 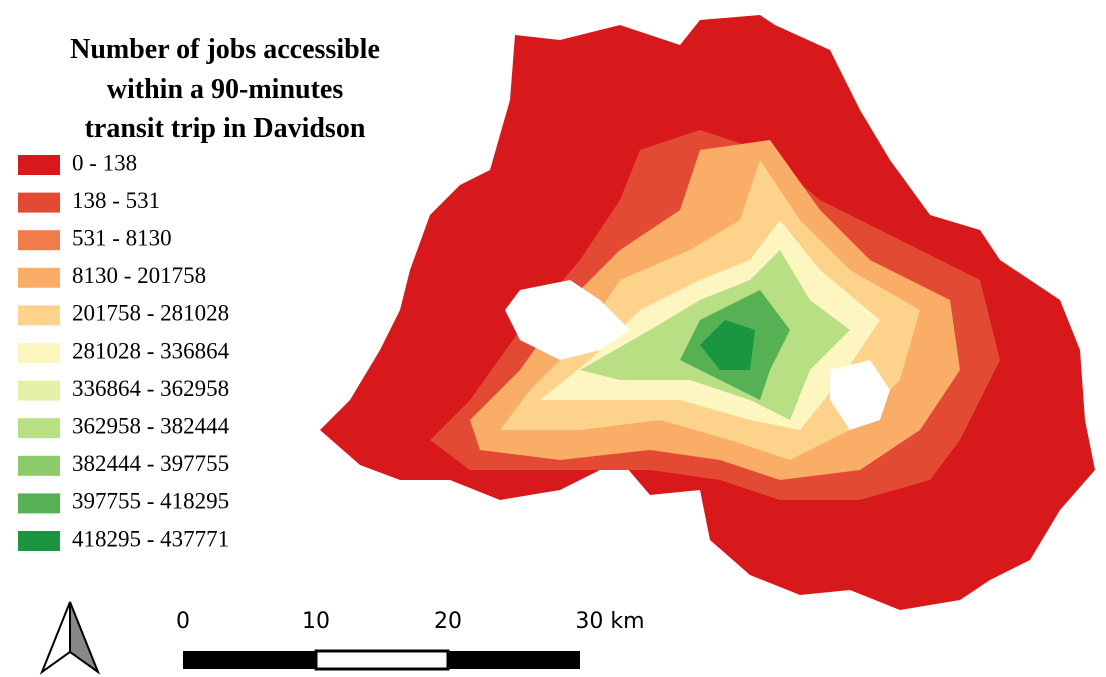 I want to click on legend-label: 0 - 138, so click(x=104, y=162).